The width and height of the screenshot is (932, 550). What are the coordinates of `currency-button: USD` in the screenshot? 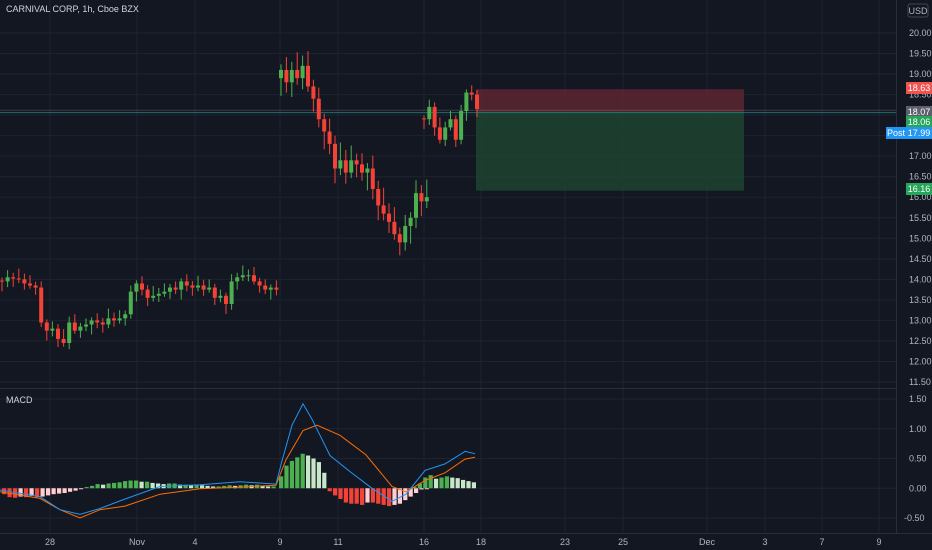 It's located at (918, 10).